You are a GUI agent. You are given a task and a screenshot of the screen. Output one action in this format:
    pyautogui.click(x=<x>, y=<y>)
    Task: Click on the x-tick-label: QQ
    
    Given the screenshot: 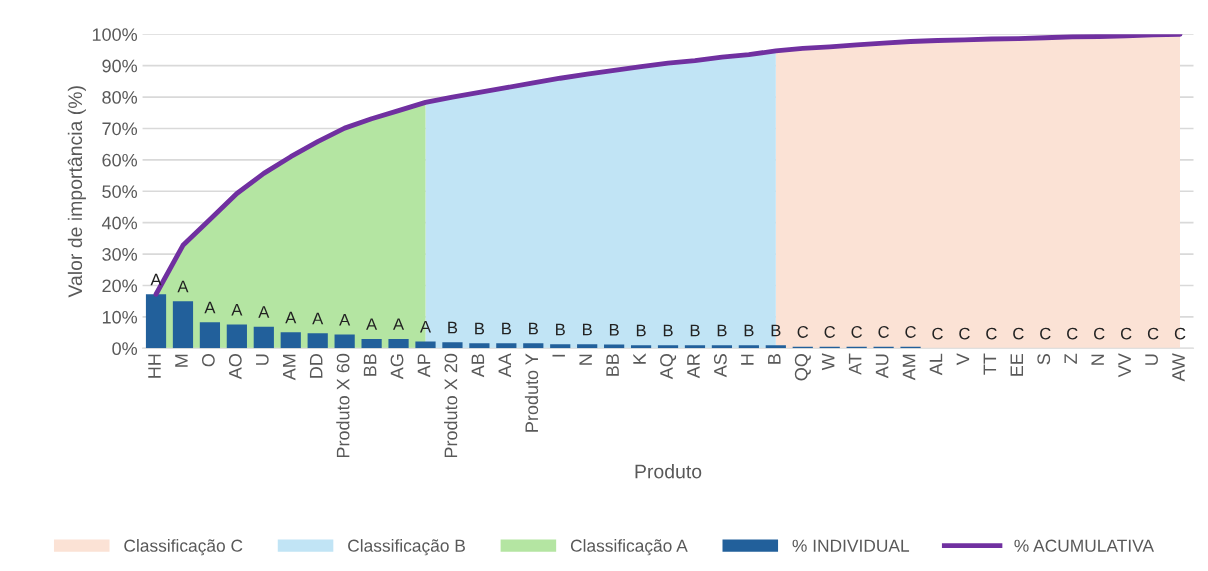 What is the action you would take?
    pyautogui.click(x=802, y=367)
    